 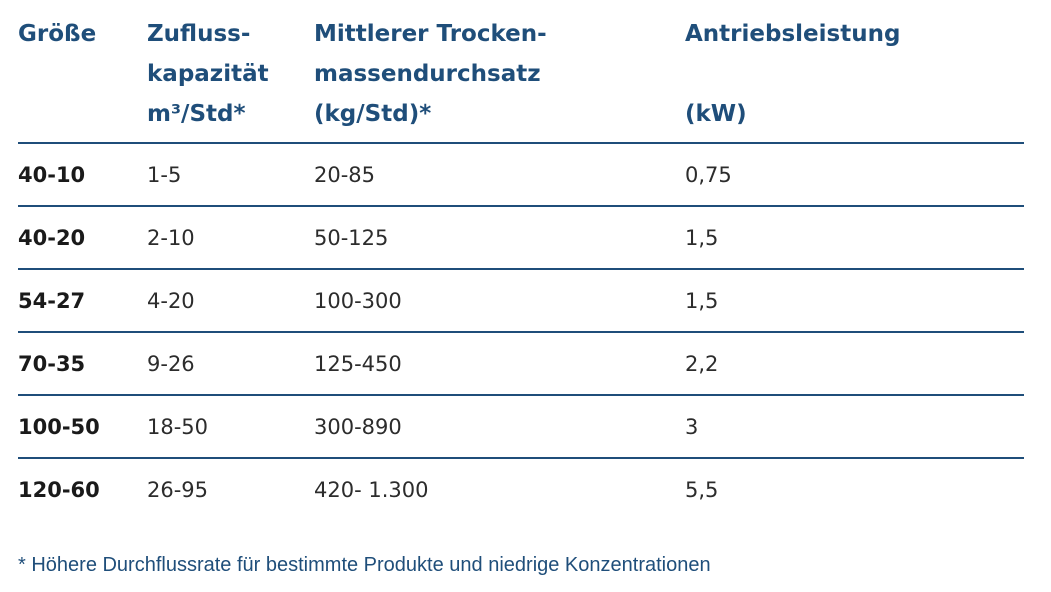 What do you see at coordinates (171, 301) in the screenshot?
I see `cell-inflow: 4-20` at bounding box center [171, 301].